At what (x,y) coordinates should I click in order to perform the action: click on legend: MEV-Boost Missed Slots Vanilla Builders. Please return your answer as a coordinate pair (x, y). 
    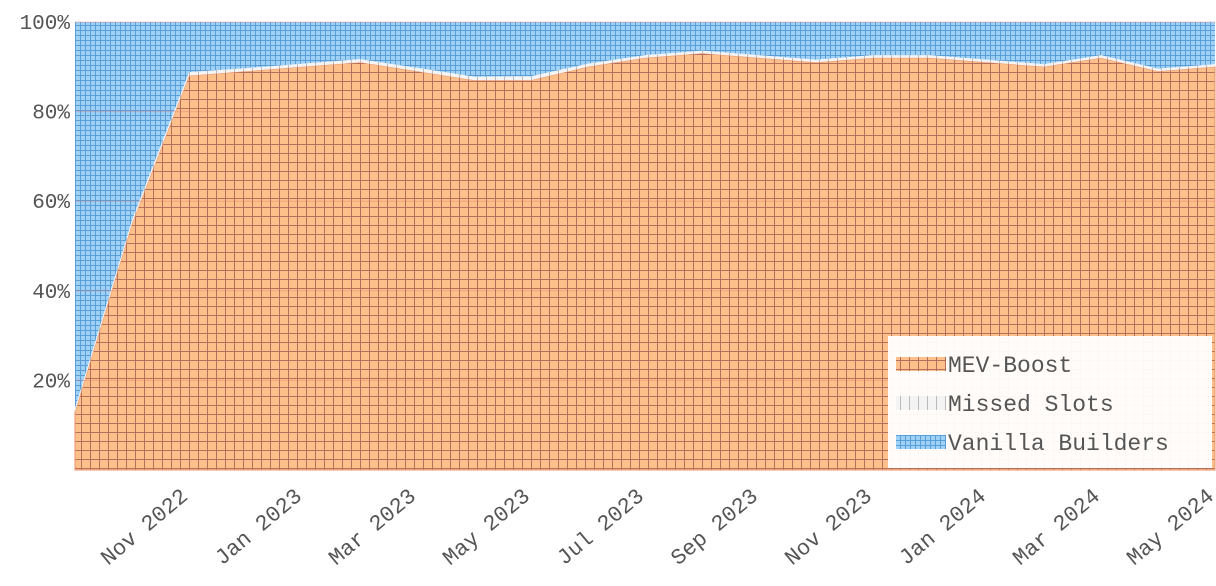
    Looking at the image, I should click on (1050, 402).